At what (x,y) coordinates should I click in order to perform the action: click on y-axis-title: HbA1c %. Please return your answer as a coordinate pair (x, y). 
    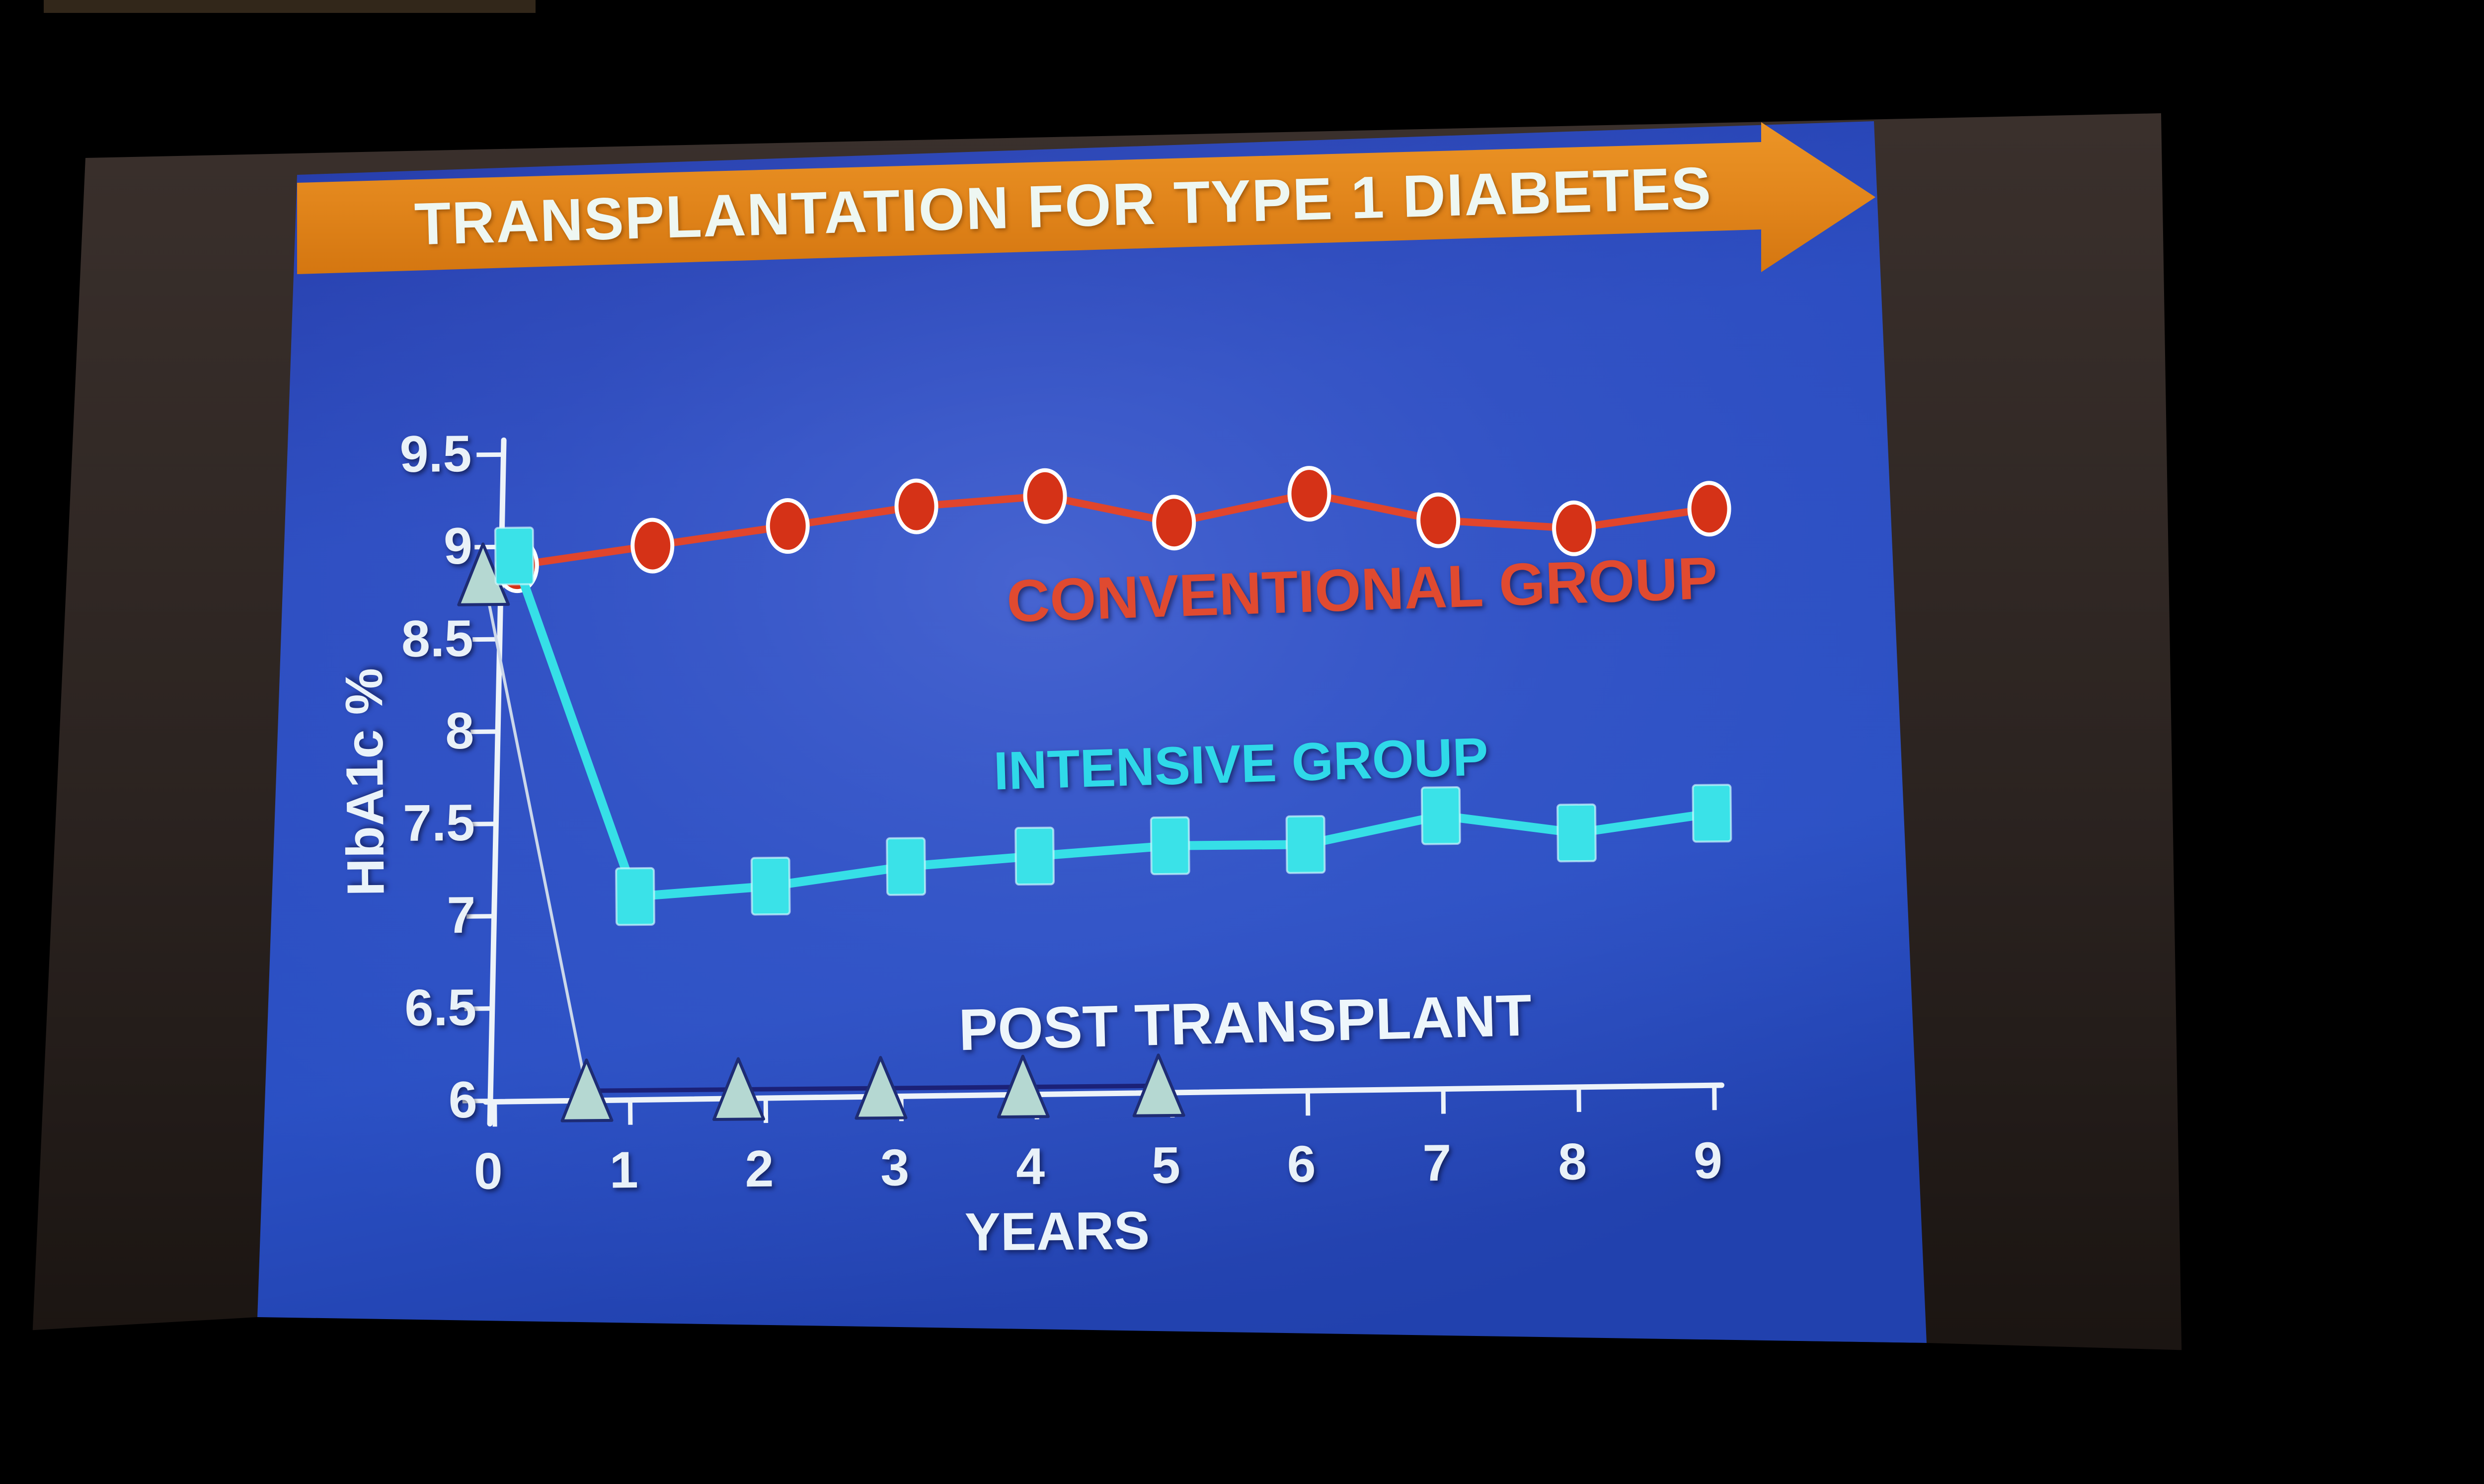
    Looking at the image, I should click on (365, 782).